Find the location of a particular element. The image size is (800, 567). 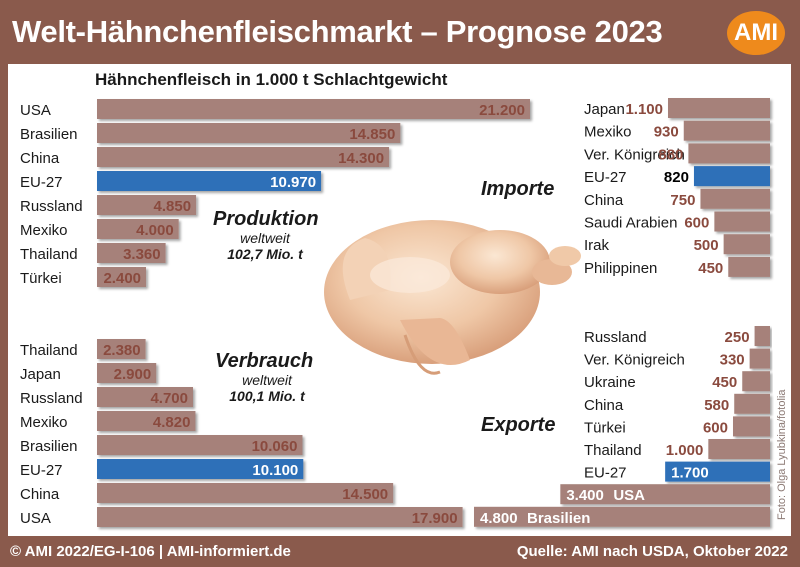

imports-china-label: China is located at coordinates (604, 200).